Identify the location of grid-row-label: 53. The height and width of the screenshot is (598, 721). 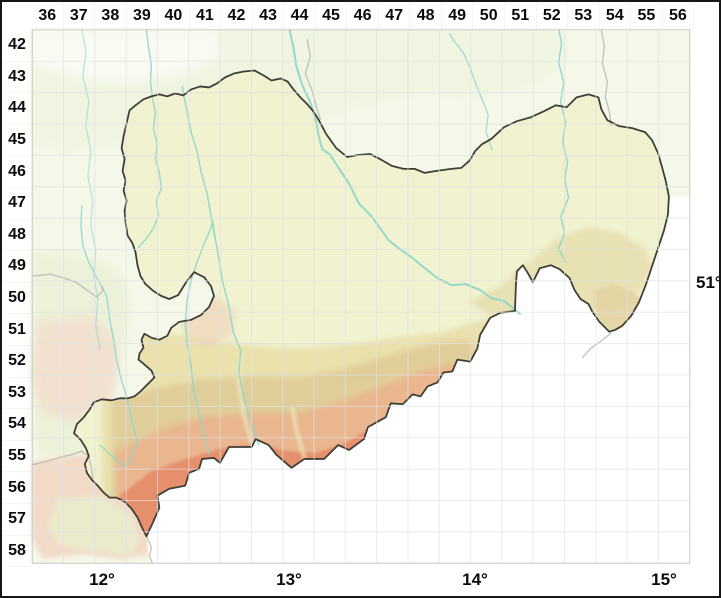
(17, 394).